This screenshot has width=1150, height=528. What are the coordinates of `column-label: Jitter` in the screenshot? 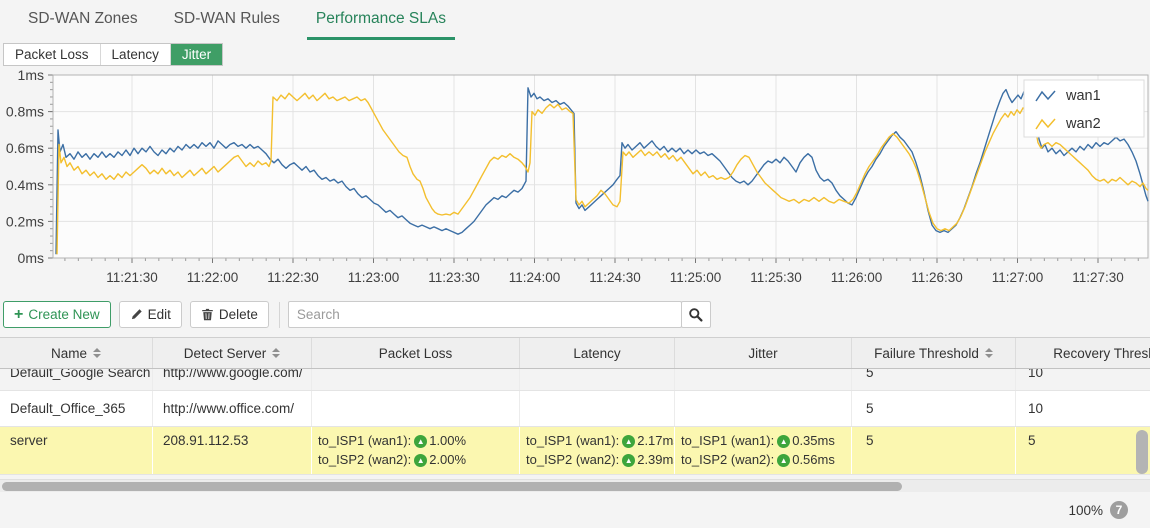 It's located at (763, 353).